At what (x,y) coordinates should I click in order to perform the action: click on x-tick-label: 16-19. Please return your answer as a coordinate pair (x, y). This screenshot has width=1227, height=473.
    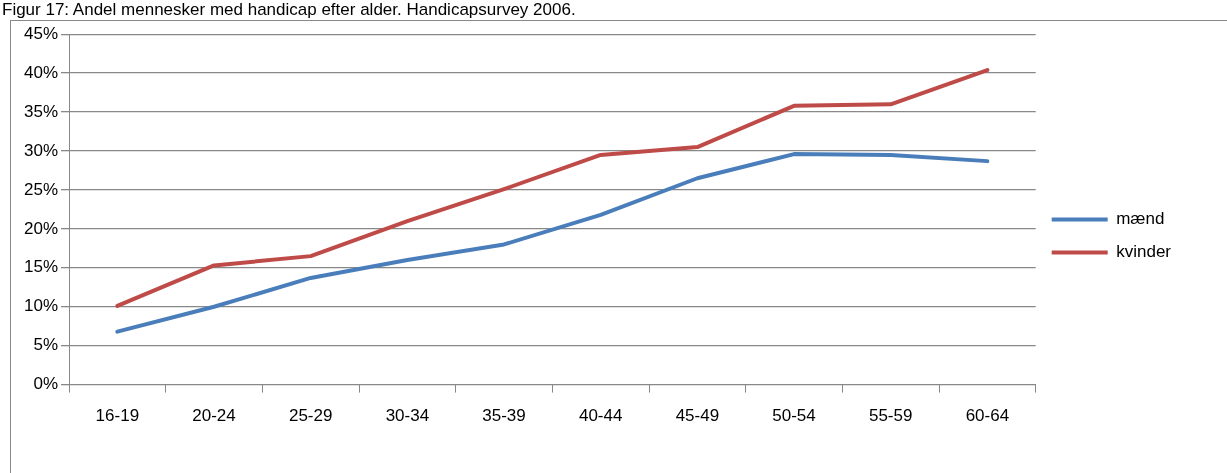
    Looking at the image, I should click on (117, 416).